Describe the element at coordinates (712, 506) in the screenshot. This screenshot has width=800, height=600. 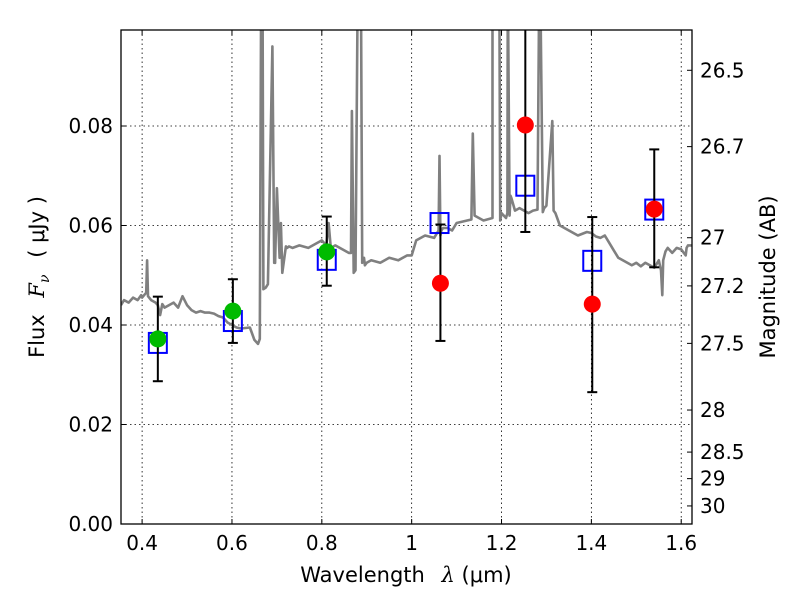
I see `y2-tick-label: 30` at that location.